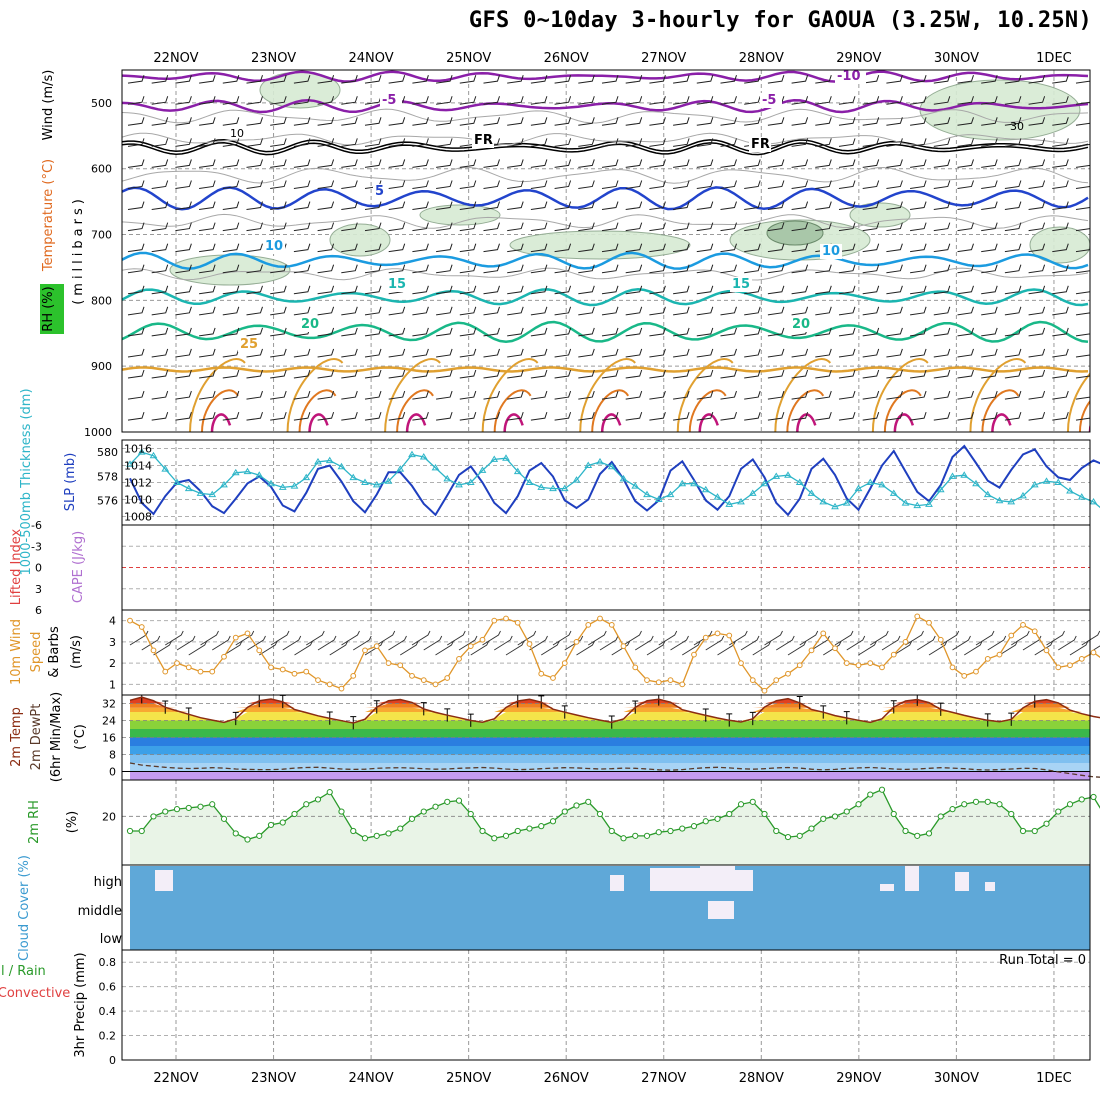 This screenshot has width=1100, height=1100. Describe the element at coordinates (1017, 126) in the screenshot. I see `rh-contour-label: 30` at that location.